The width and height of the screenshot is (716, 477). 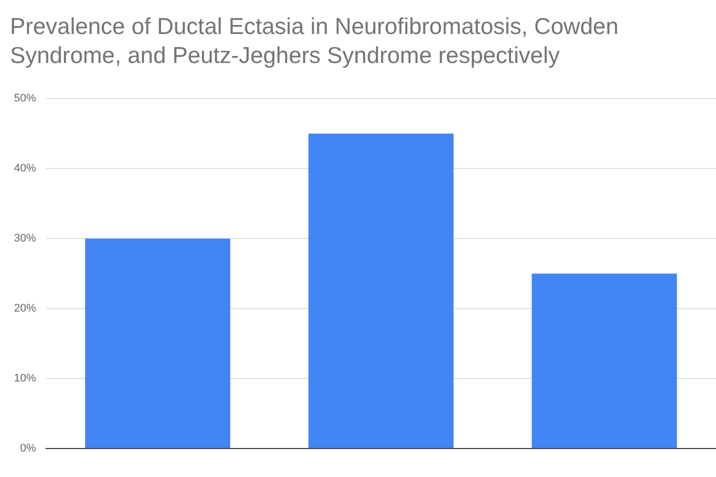 What do you see at coordinates (25, 238) in the screenshot?
I see `y-tick-label: 30%` at bounding box center [25, 238].